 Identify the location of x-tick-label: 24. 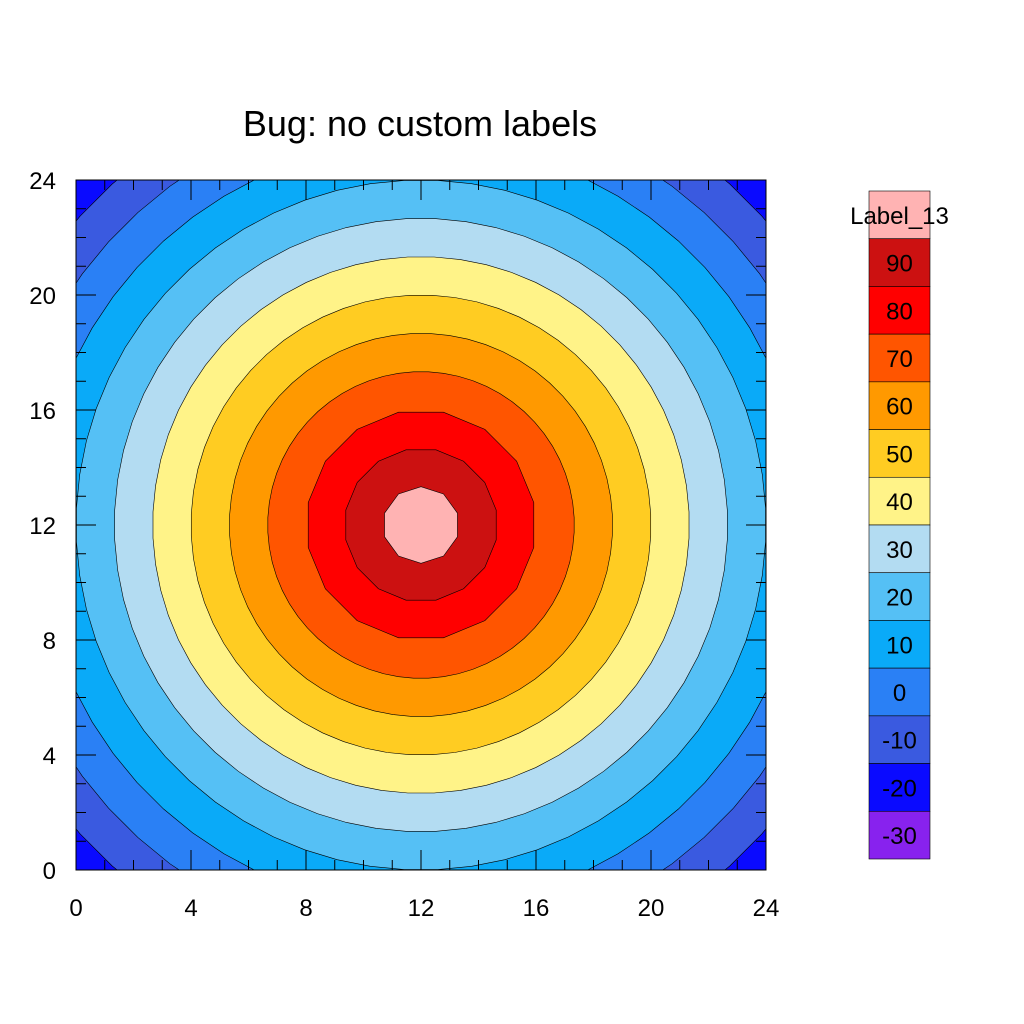
(766, 908).